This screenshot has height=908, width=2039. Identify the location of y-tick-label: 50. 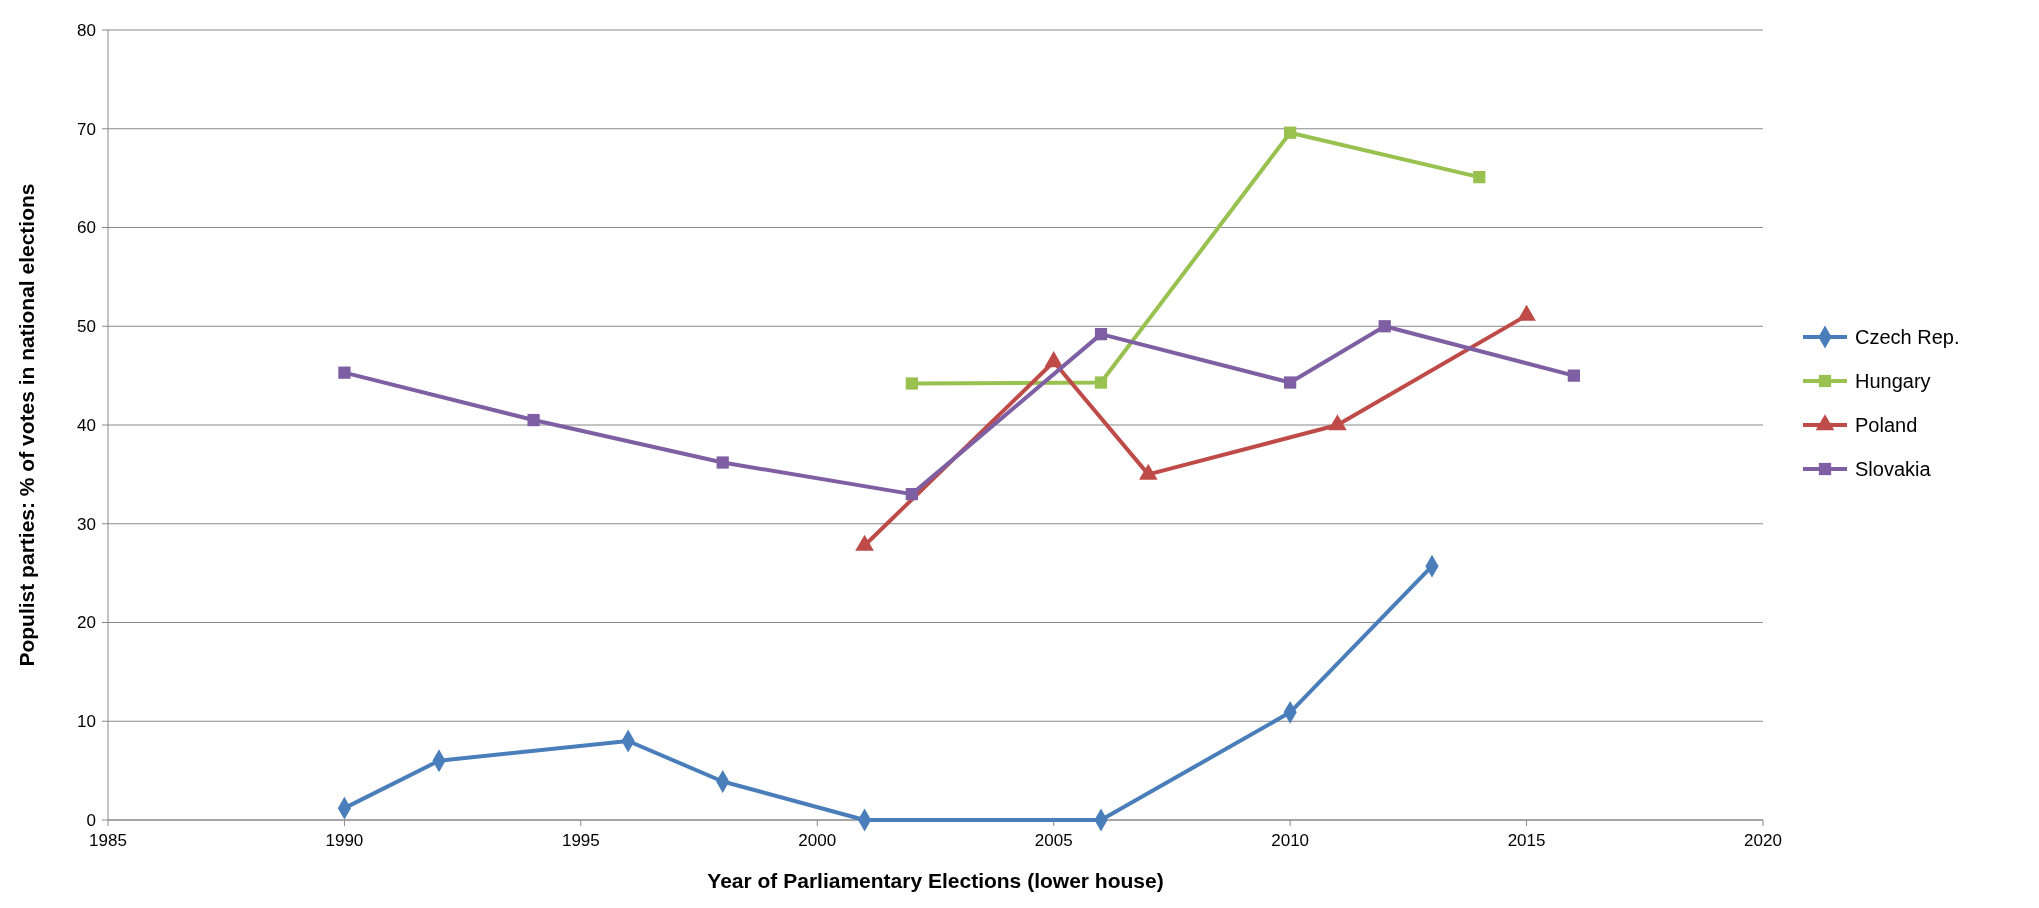
(86, 327).